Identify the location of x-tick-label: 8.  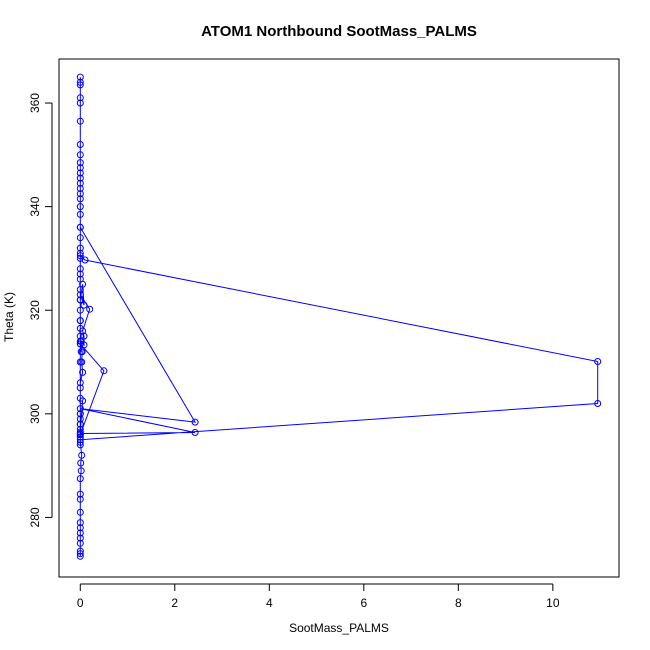
(458, 603).